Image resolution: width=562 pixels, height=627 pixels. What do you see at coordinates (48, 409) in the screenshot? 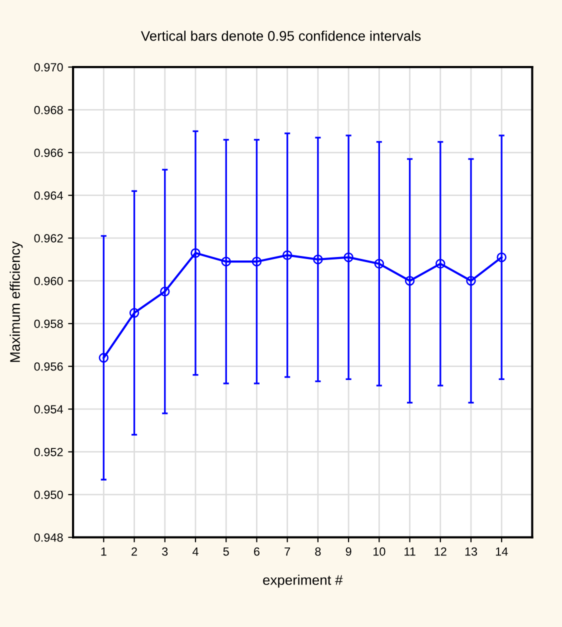
I see `y-tick-label: 0.954` at bounding box center [48, 409].